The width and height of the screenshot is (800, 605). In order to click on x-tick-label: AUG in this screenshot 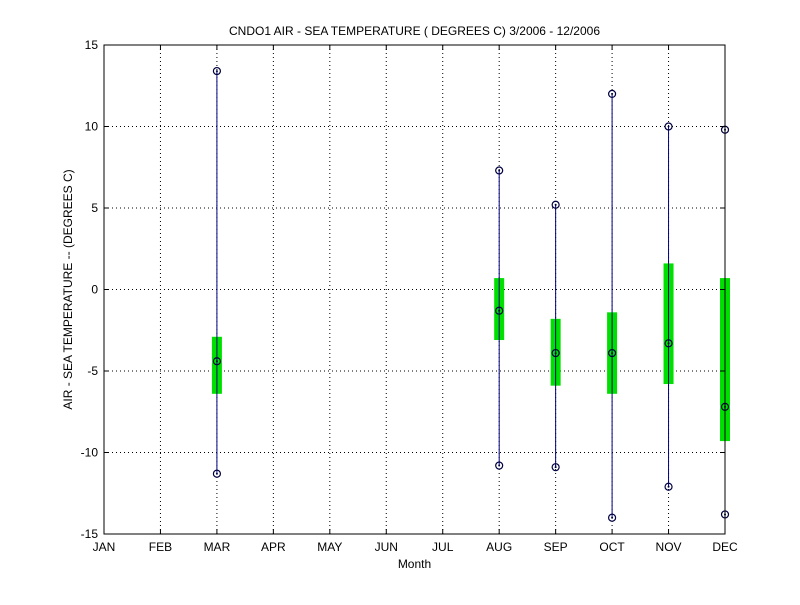, I will do `click(499, 547)`.